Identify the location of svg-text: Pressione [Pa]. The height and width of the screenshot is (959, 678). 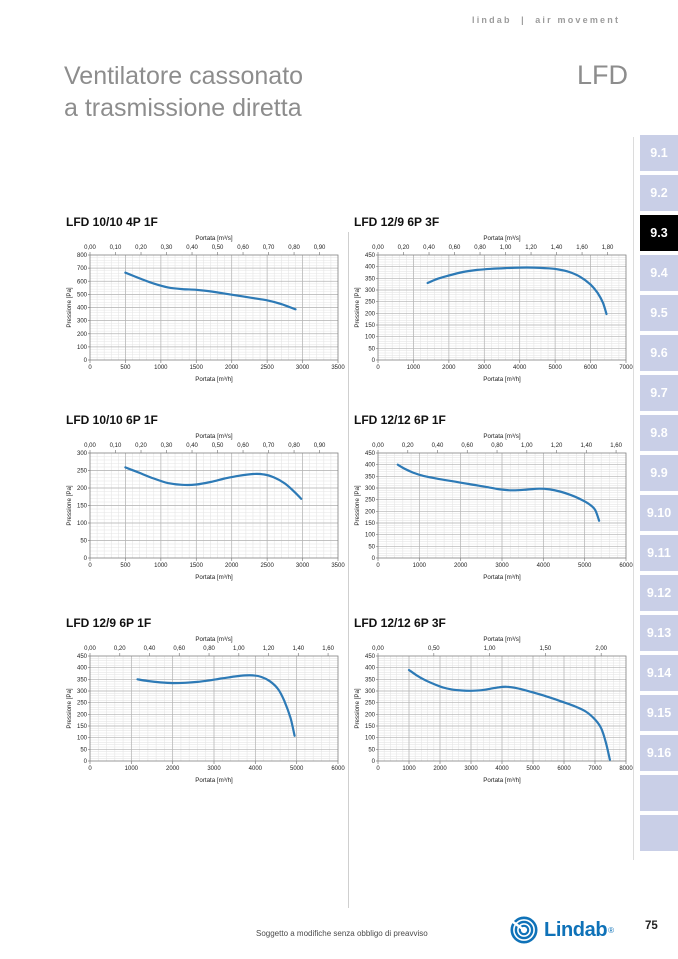
(357, 505).